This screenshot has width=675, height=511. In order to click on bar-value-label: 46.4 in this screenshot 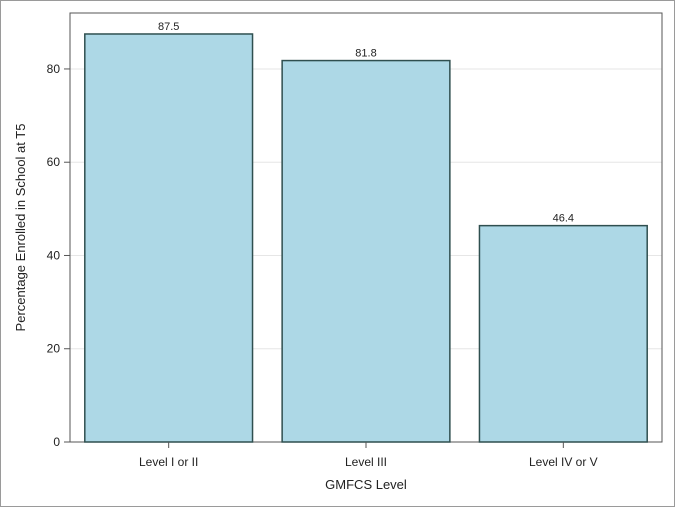, I will do `click(563, 219)`.